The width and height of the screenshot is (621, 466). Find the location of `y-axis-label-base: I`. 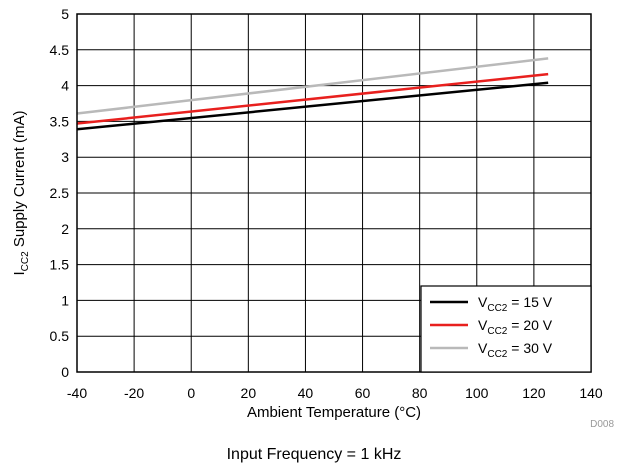

y-axis-label-base: I is located at coordinates (19, 273).